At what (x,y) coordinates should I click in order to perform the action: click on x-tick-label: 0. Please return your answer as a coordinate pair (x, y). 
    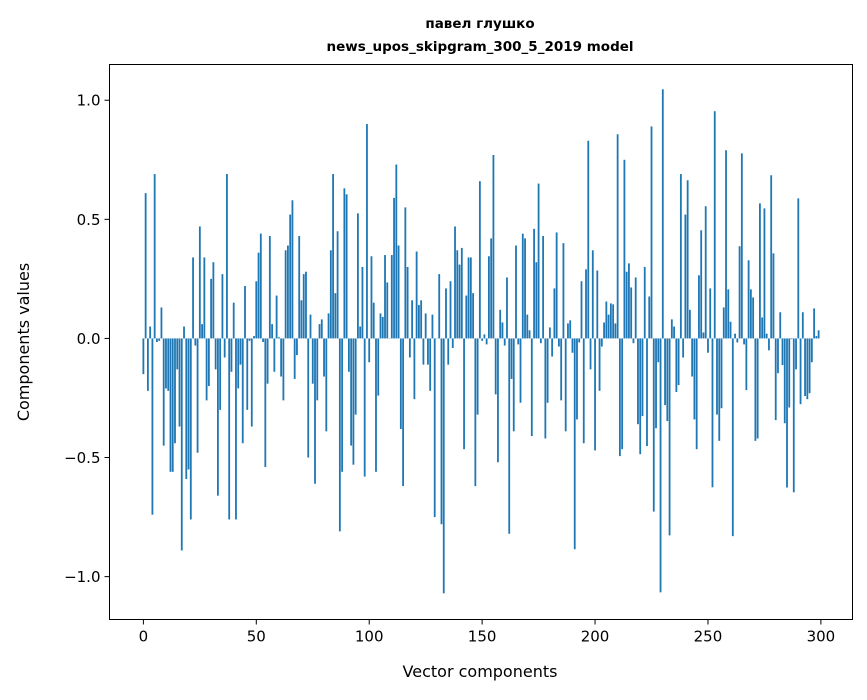
    Looking at the image, I should click on (144, 637).